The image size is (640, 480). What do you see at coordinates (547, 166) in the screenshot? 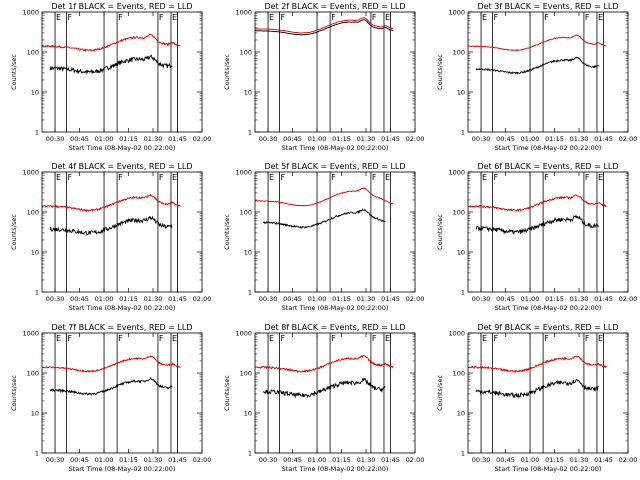
I see `panel-title: Det 6f BLACK = Events, RED = LLD` at bounding box center [547, 166].